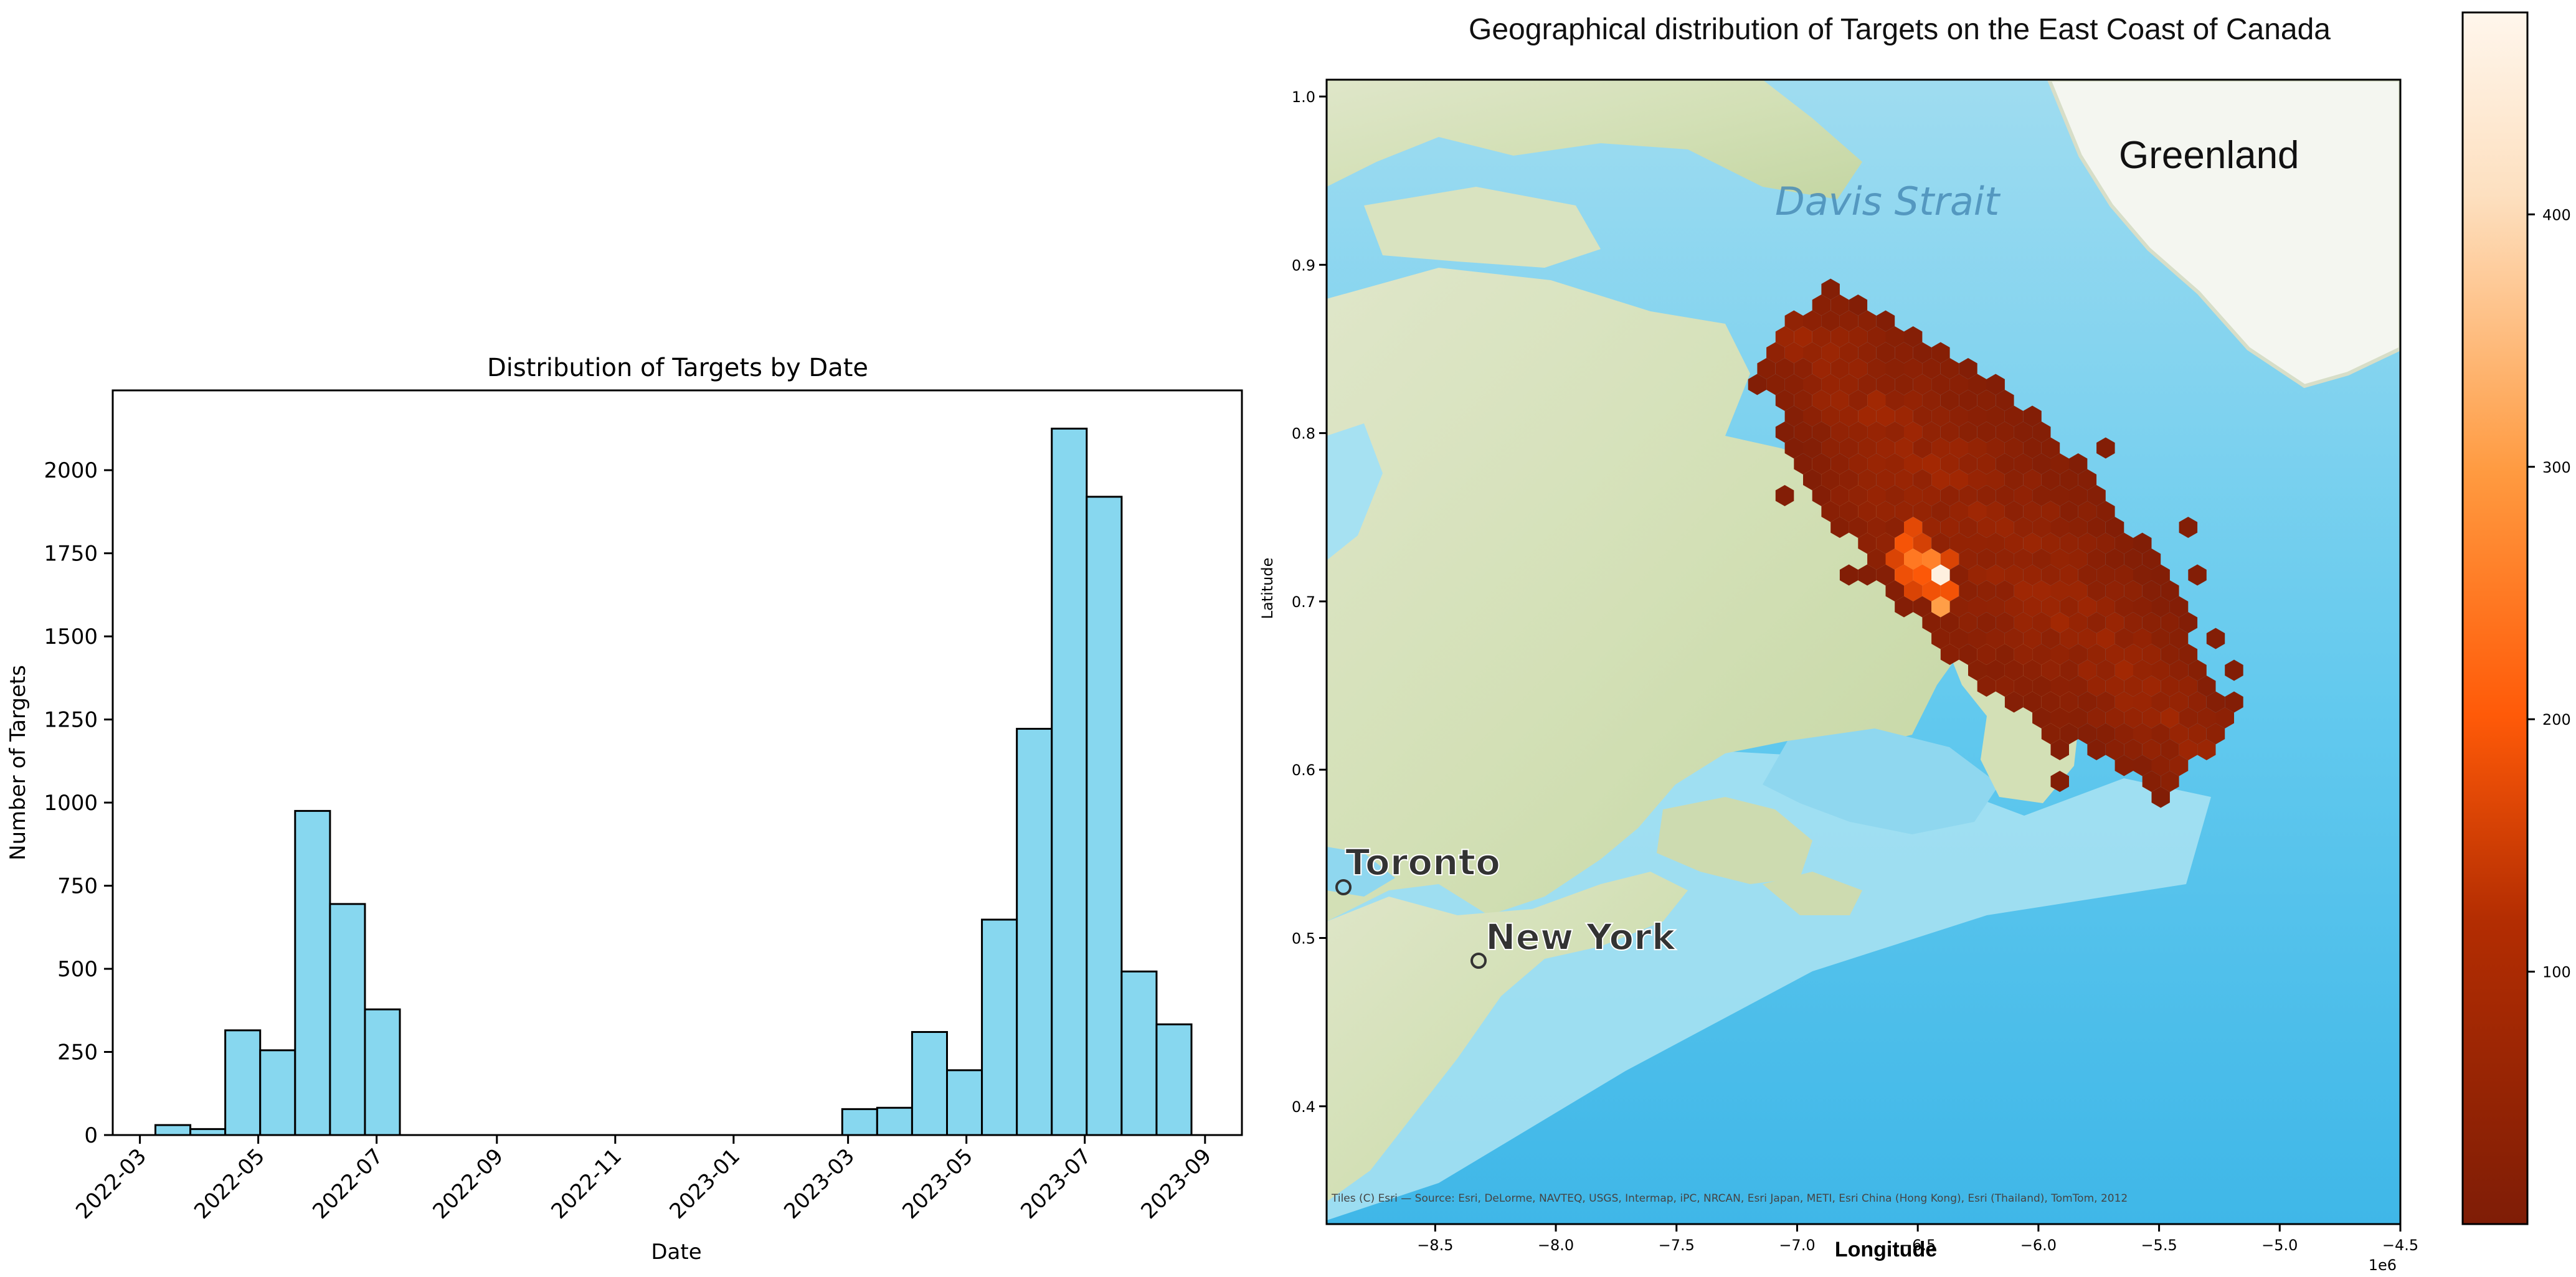 Image resolution: width=2576 pixels, height=1277 pixels. I want to click on map-x-tick-label: −6.5, so click(1918, 1245).